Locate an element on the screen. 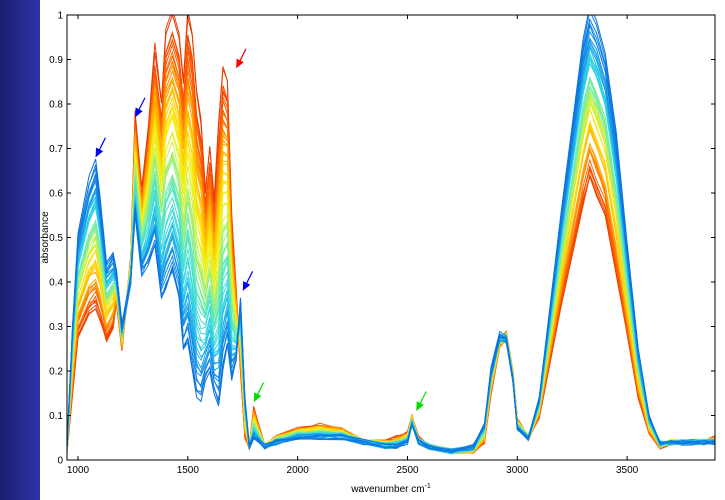 This screenshot has height=500, width=725. y-tick-label: 0.5 is located at coordinates (56, 238).